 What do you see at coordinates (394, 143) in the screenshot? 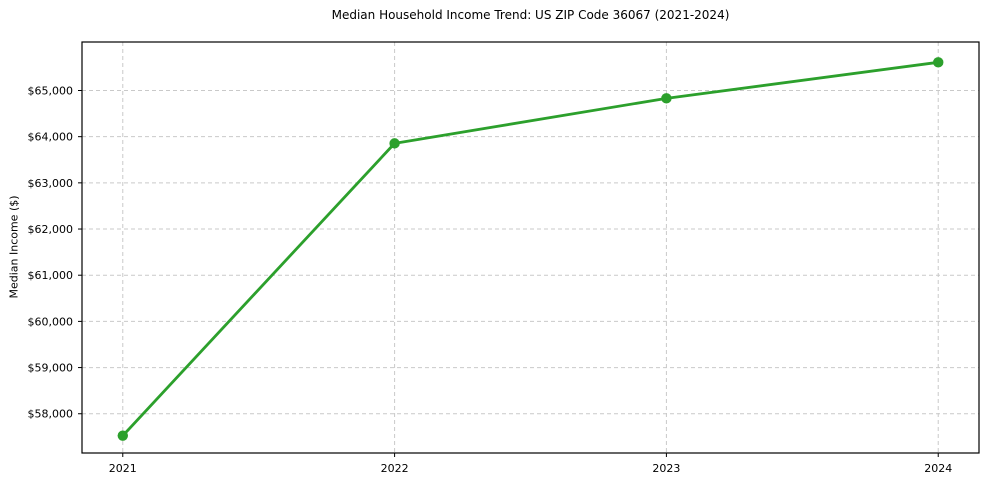
I see `data-point-2022` at bounding box center [394, 143].